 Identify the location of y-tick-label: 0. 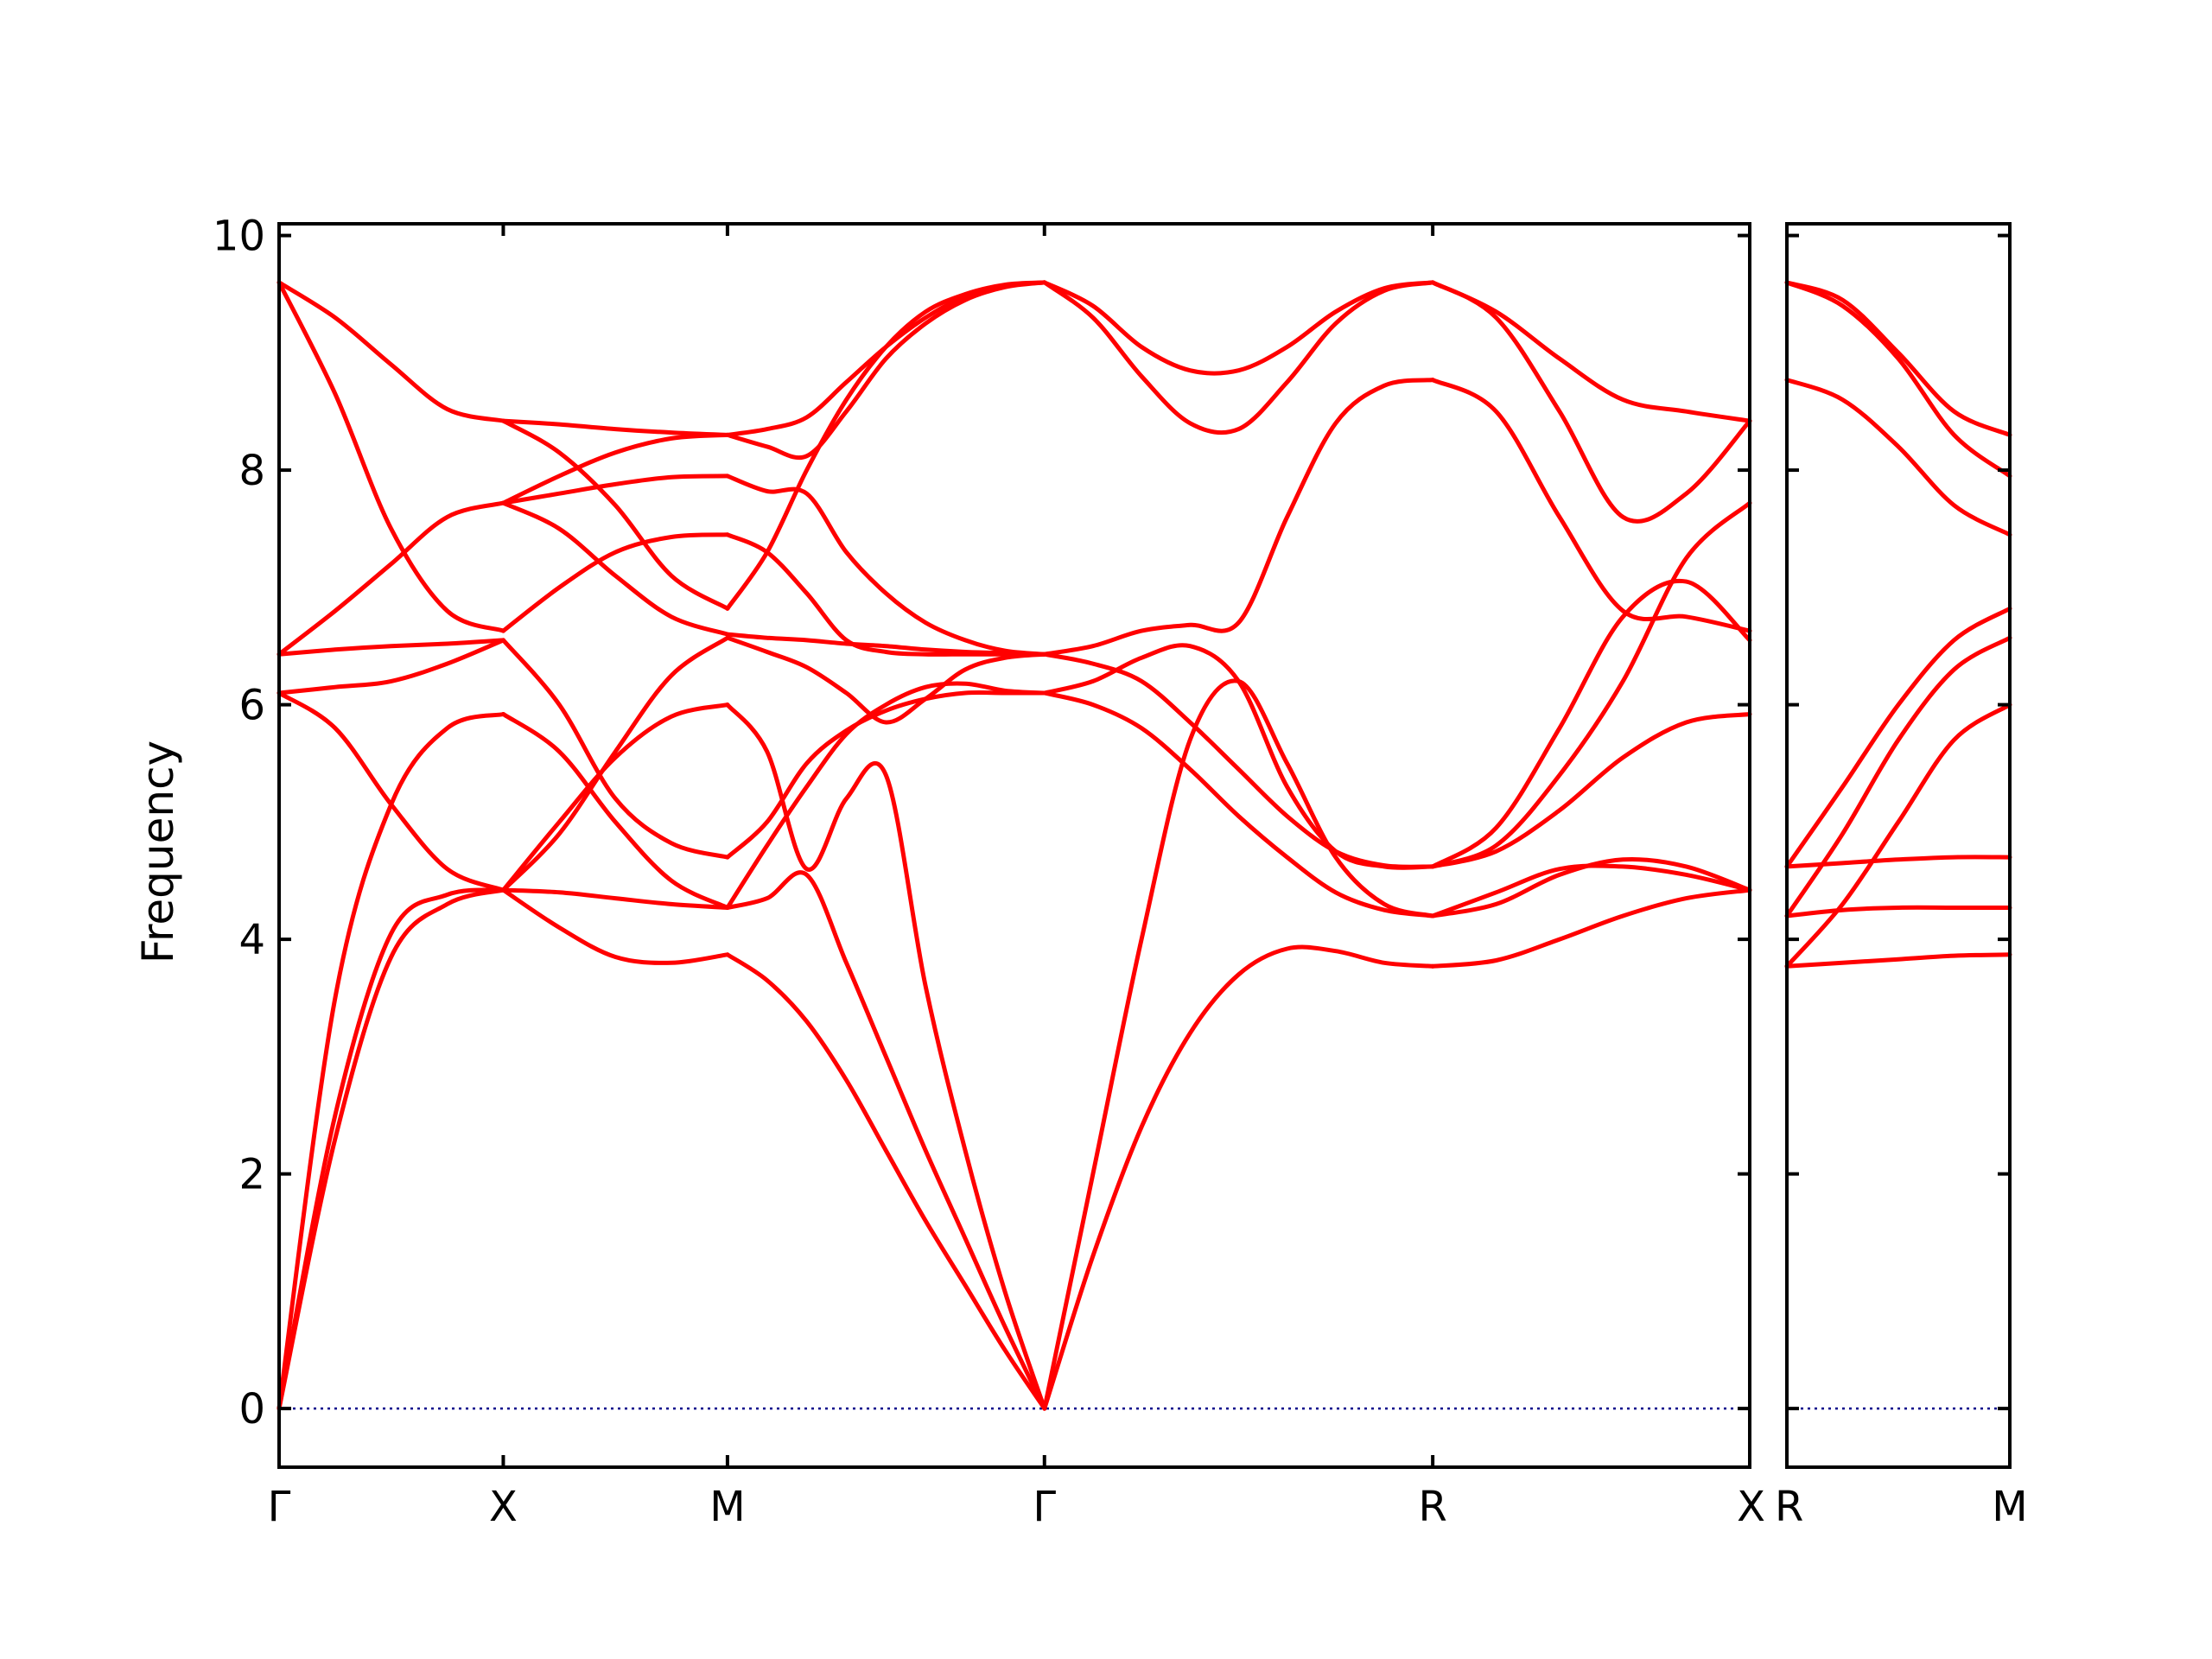
(251, 1409).